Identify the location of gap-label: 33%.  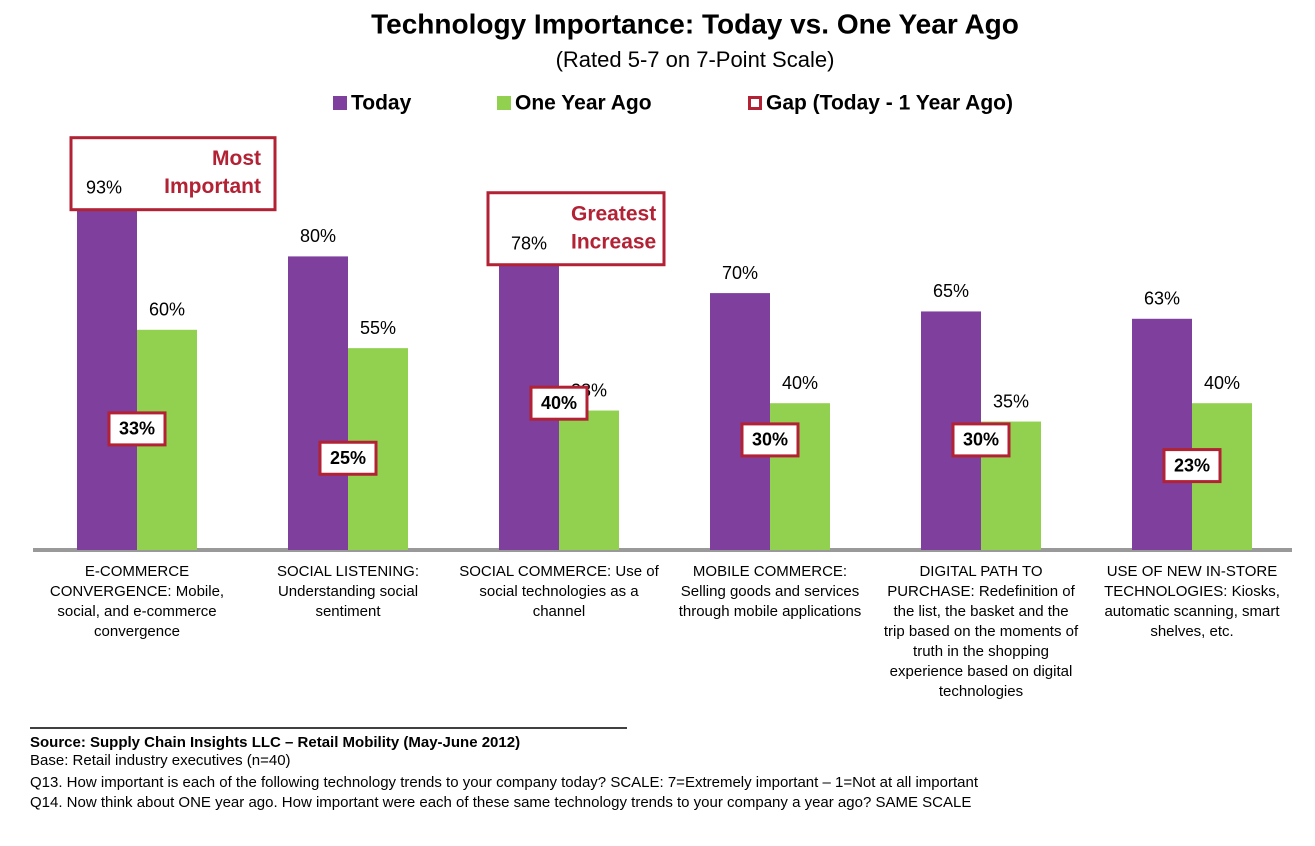
(137, 429).